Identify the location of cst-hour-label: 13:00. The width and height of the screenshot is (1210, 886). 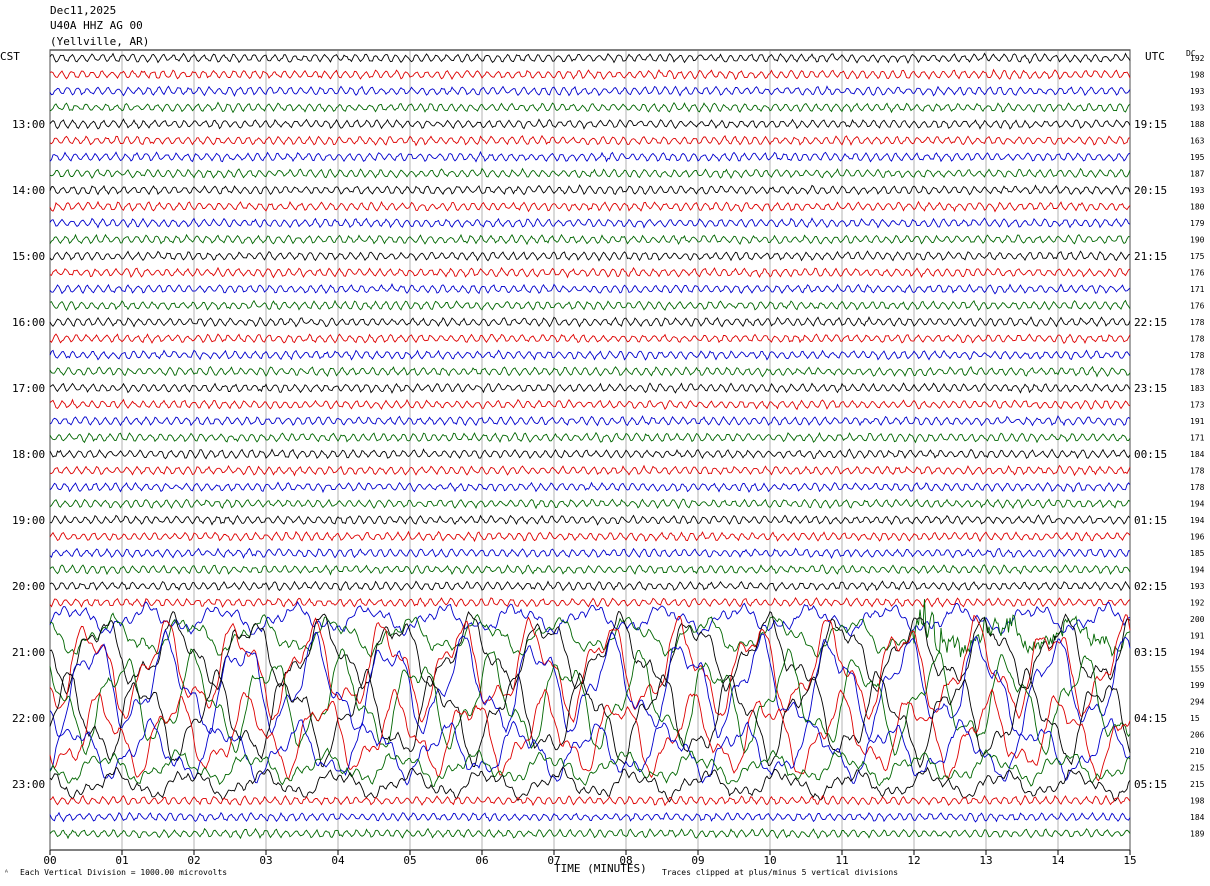
(28, 124).